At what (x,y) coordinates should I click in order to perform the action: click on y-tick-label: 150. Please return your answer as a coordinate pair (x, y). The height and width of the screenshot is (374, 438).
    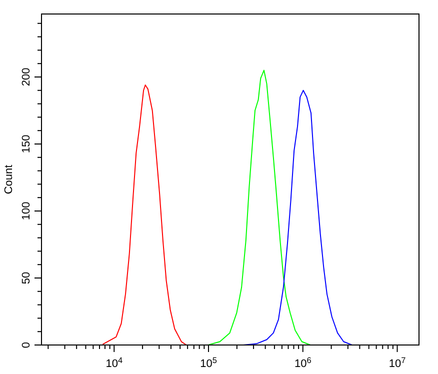
    Looking at the image, I should click on (26, 144).